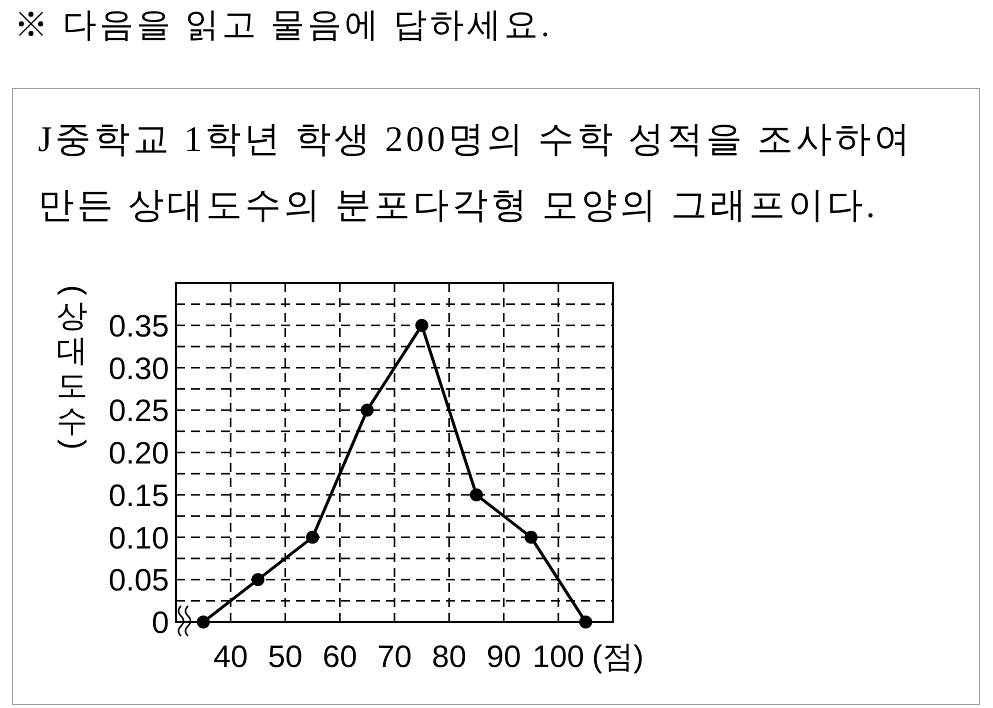  What do you see at coordinates (138, 326) in the screenshot?
I see `y-tick-label: 0.35` at bounding box center [138, 326].